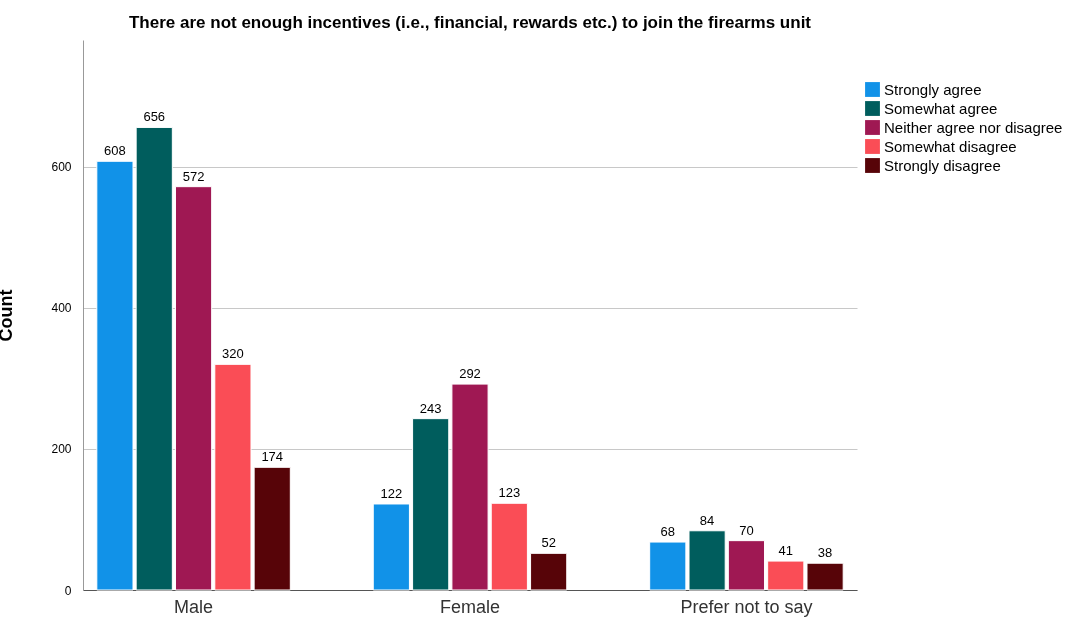 The height and width of the screenshot is (624, 1091). I want to click on y-tick-label: 600, so click(61, 167).